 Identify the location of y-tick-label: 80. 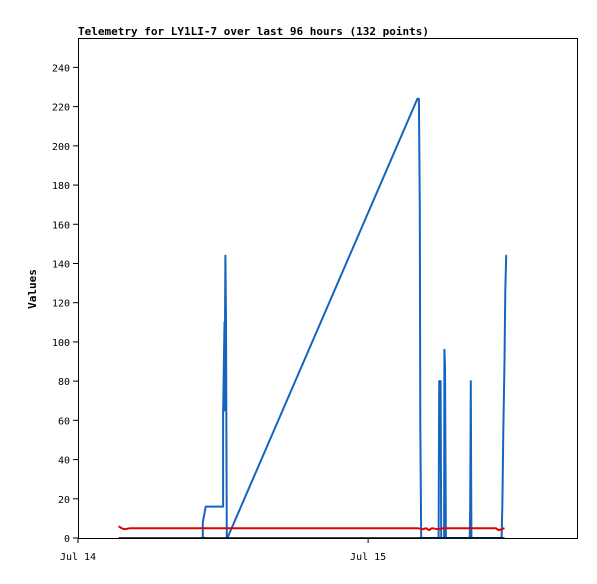
(64, 382).